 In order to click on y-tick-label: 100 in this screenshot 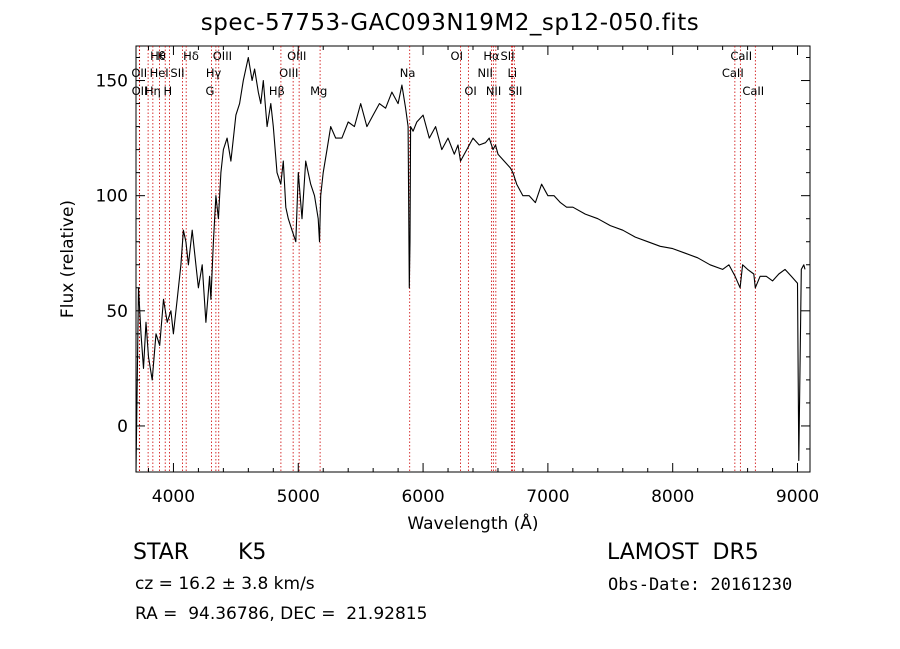, I will do `click(112, 197)`.